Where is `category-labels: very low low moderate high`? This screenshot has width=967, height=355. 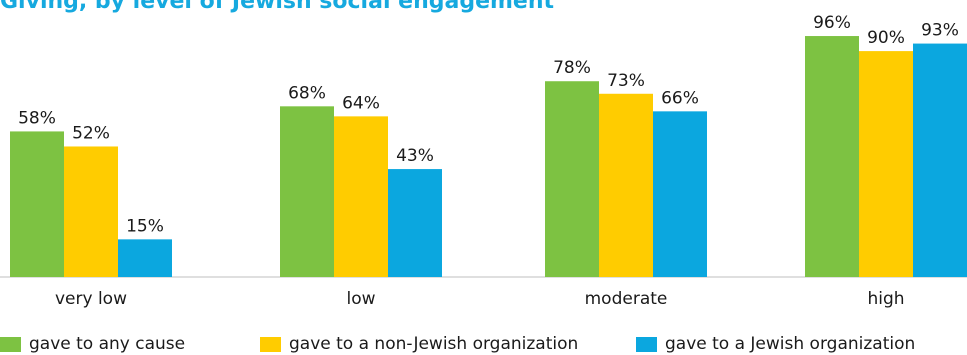
category-labels: very low low moderate high is located at coordinates (480, 299).